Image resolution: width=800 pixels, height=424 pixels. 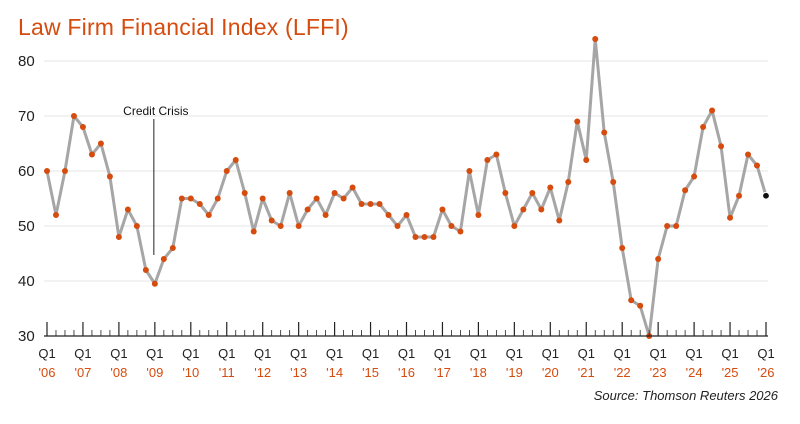 What do you see at coordinates (26, 116) in the screenshot?
I see `y-tick-label: 70` at bounding box center [26, 116].